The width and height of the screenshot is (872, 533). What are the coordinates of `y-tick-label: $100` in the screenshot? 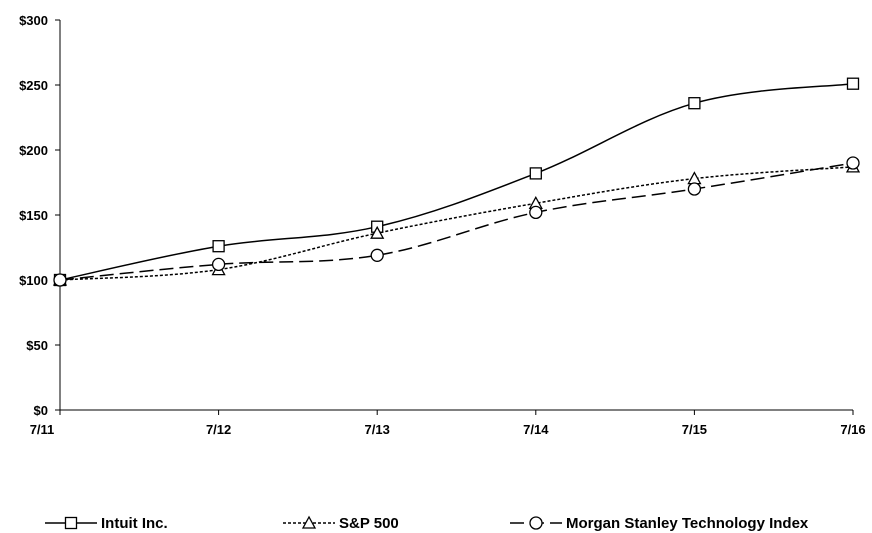 It's located at (33, 280).